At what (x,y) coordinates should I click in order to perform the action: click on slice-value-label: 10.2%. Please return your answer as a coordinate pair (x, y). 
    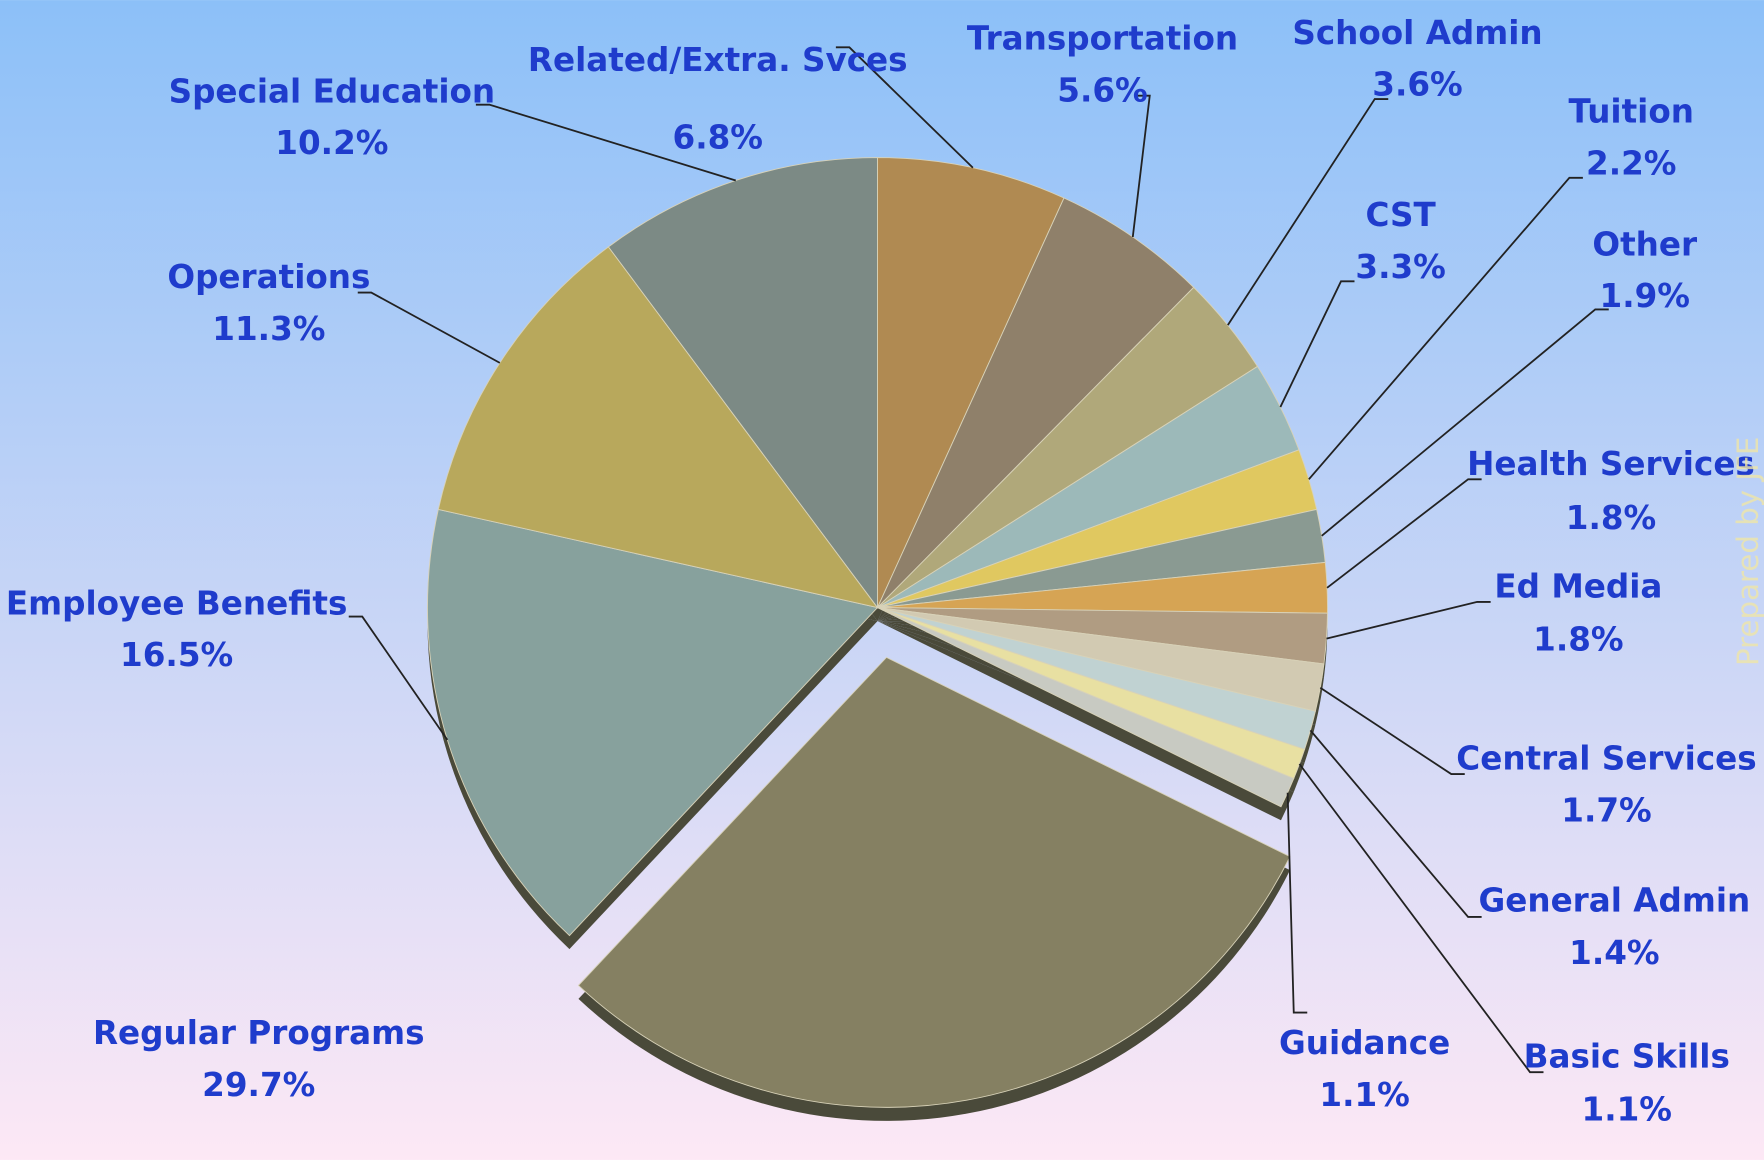
    Looking at the image, I should click on (331, 143).